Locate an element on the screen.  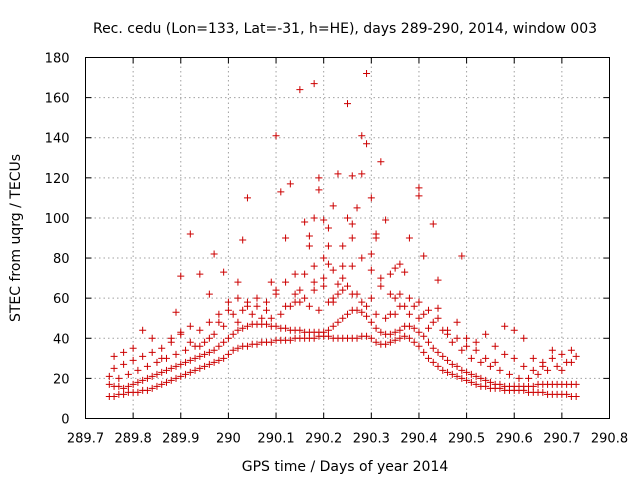
y-tick-label: 140 is located at coordinates (57, 139).